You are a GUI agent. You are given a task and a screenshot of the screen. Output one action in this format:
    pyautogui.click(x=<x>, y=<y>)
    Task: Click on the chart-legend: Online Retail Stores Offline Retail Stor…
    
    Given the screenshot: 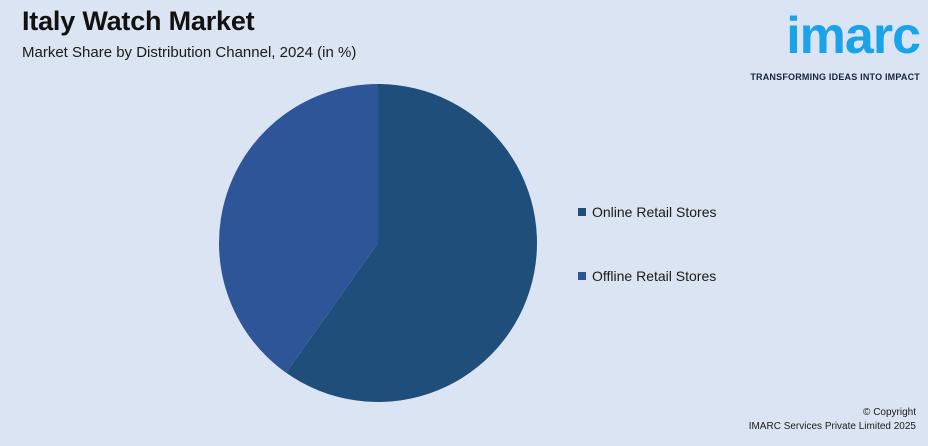 What is the action you would take?
    pyautogui.click(x=647, y=267)
    